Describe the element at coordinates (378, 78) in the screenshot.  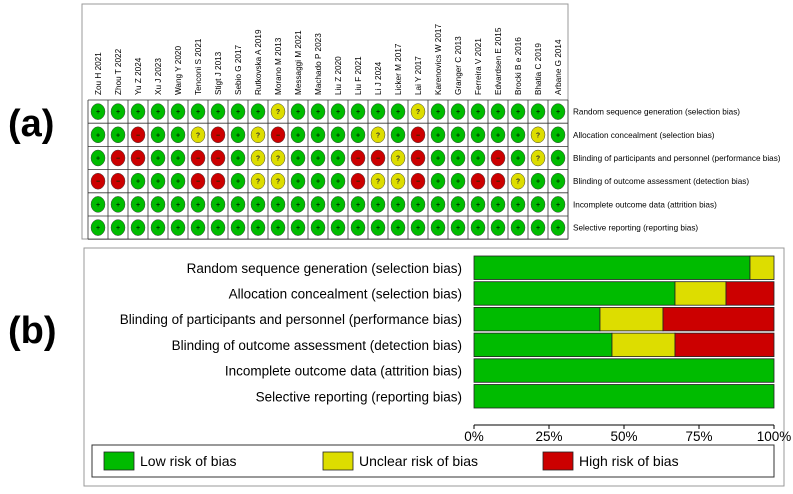
I see `study-label: Li J 2024` at that location.